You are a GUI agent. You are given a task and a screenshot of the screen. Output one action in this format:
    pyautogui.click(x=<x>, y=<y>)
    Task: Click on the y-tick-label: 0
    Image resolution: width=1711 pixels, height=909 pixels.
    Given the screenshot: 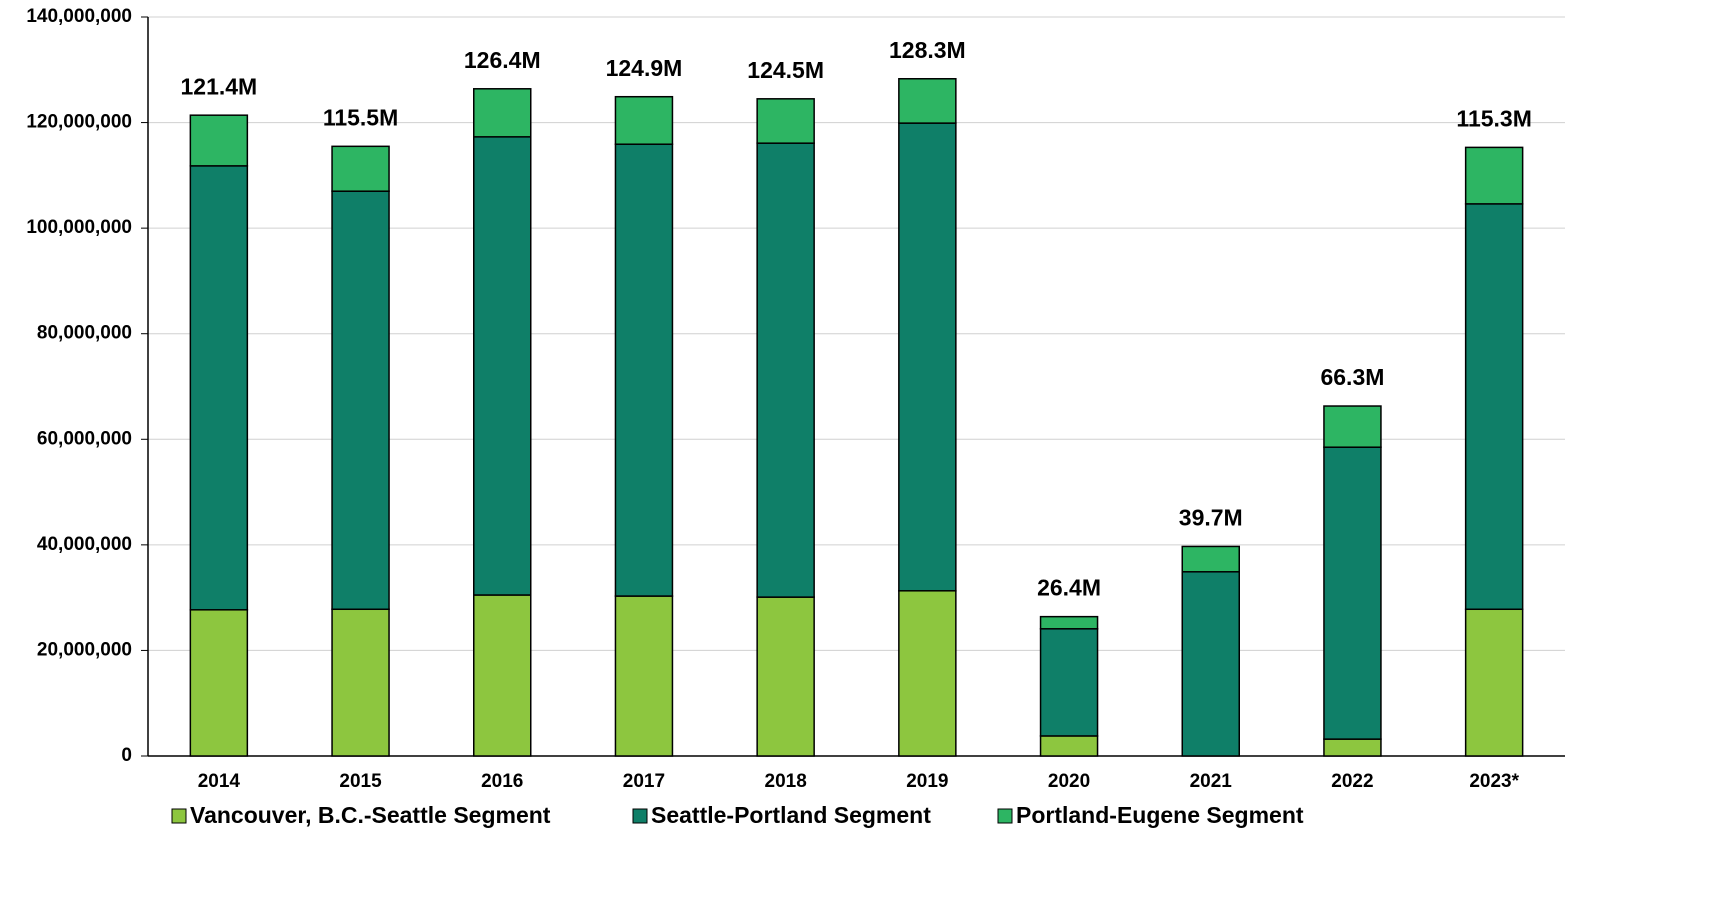 What is the action you would take?
    pyautogui.click(x=126, y=755)
    